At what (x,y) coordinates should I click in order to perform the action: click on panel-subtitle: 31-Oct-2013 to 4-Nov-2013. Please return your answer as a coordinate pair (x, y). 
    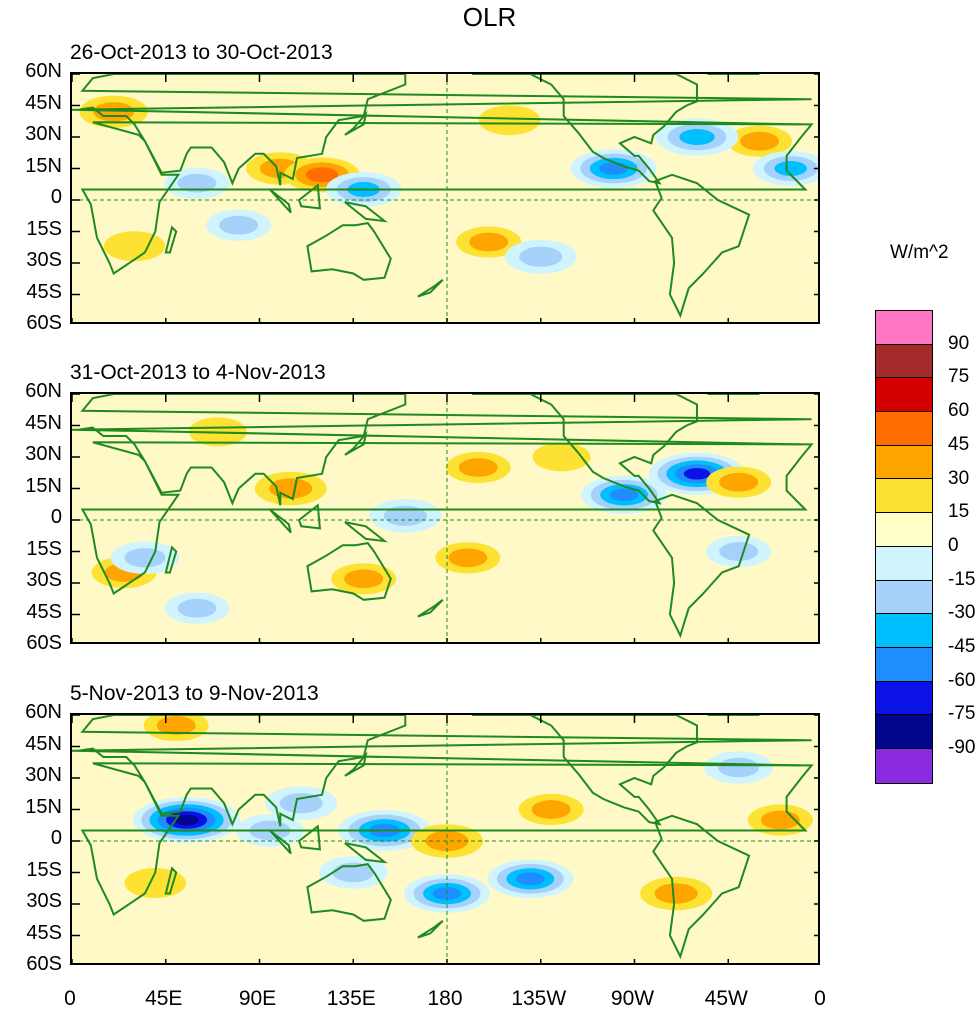
    Looking at the image, I should click on (198, 372).